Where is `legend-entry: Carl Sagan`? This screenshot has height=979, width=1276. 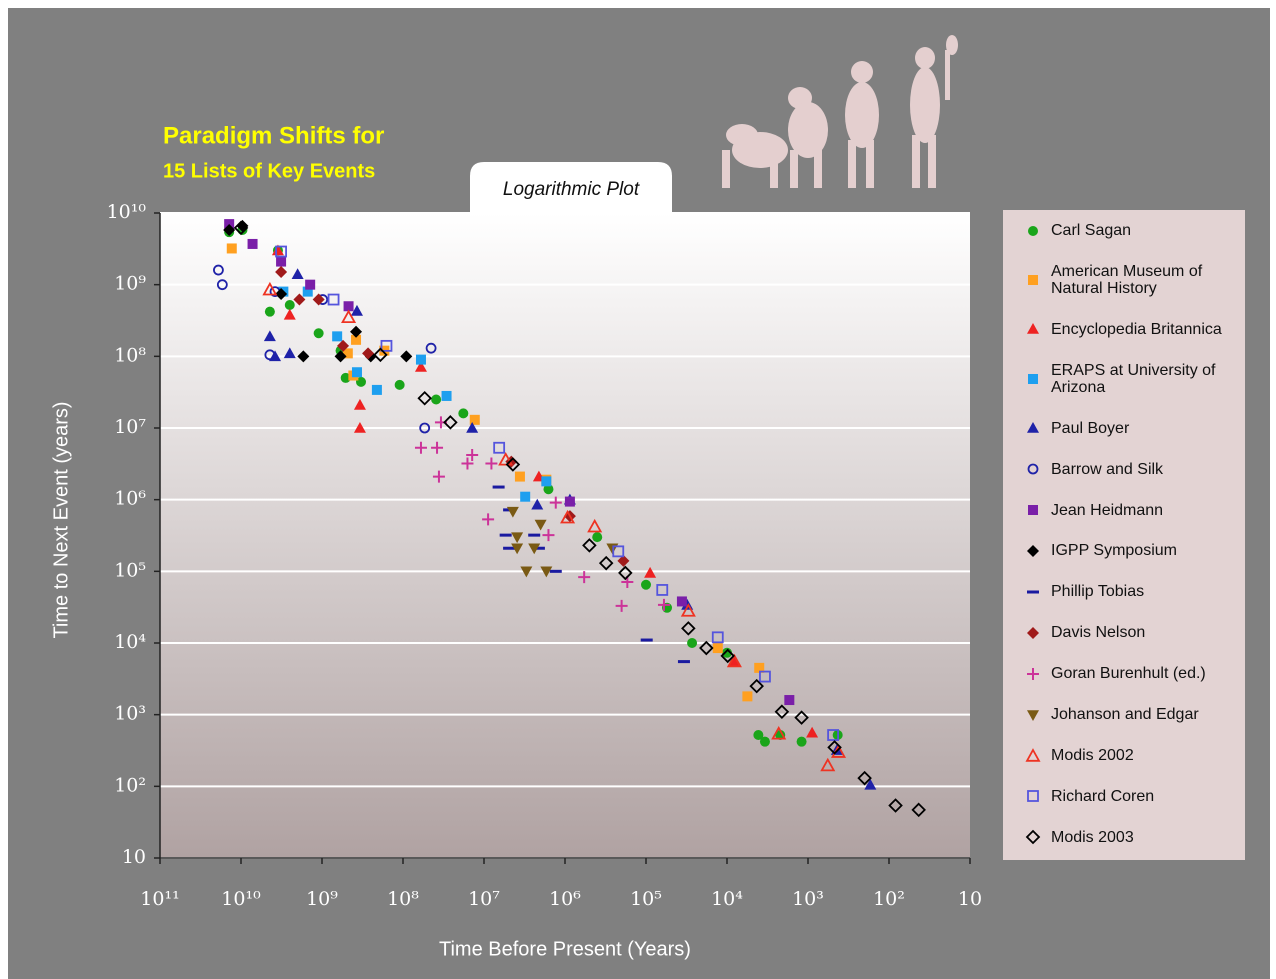
legend-entry: Carl Sagan is located at coordinates (1133, 230).